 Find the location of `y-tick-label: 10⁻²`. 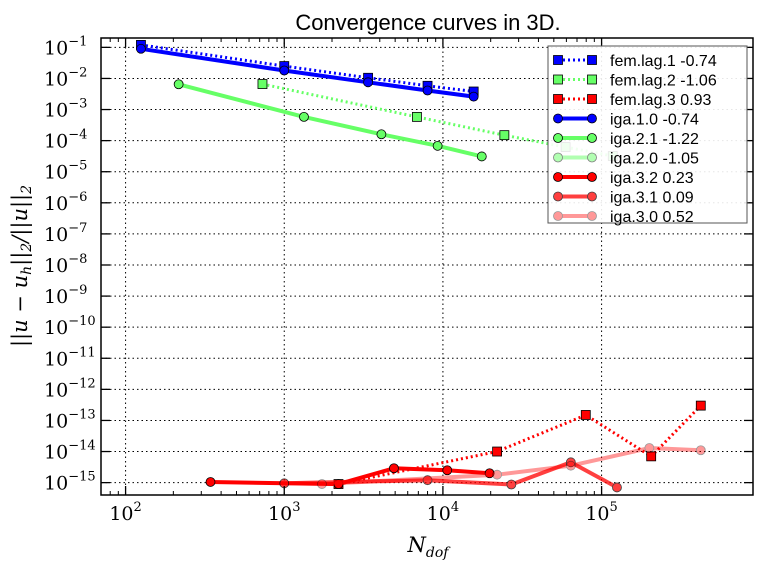

y-tick-label: 10⁻² is located at coordinates (65, 77).